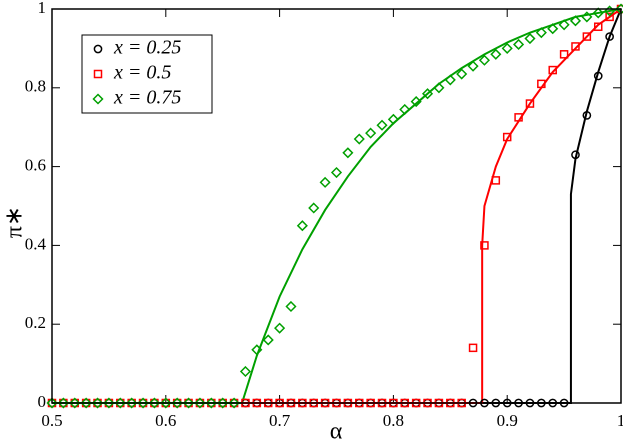  Describe the element at coordinates (36, 243) in the screenshot. I see `y-tick-label: 0.4` at that location.